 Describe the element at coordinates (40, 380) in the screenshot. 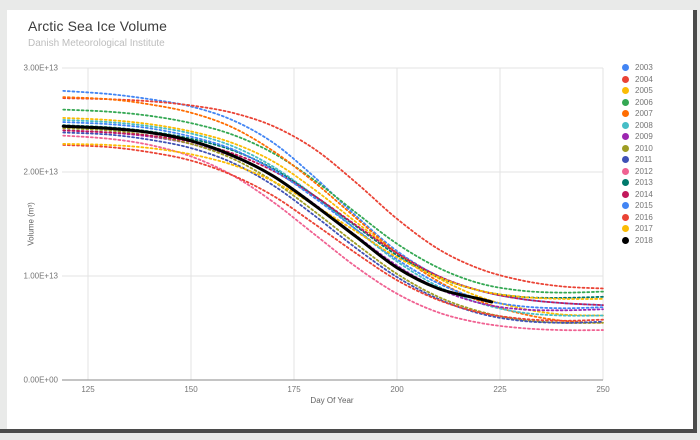

I see `y-tick-label: 0.00E+00` at that location.